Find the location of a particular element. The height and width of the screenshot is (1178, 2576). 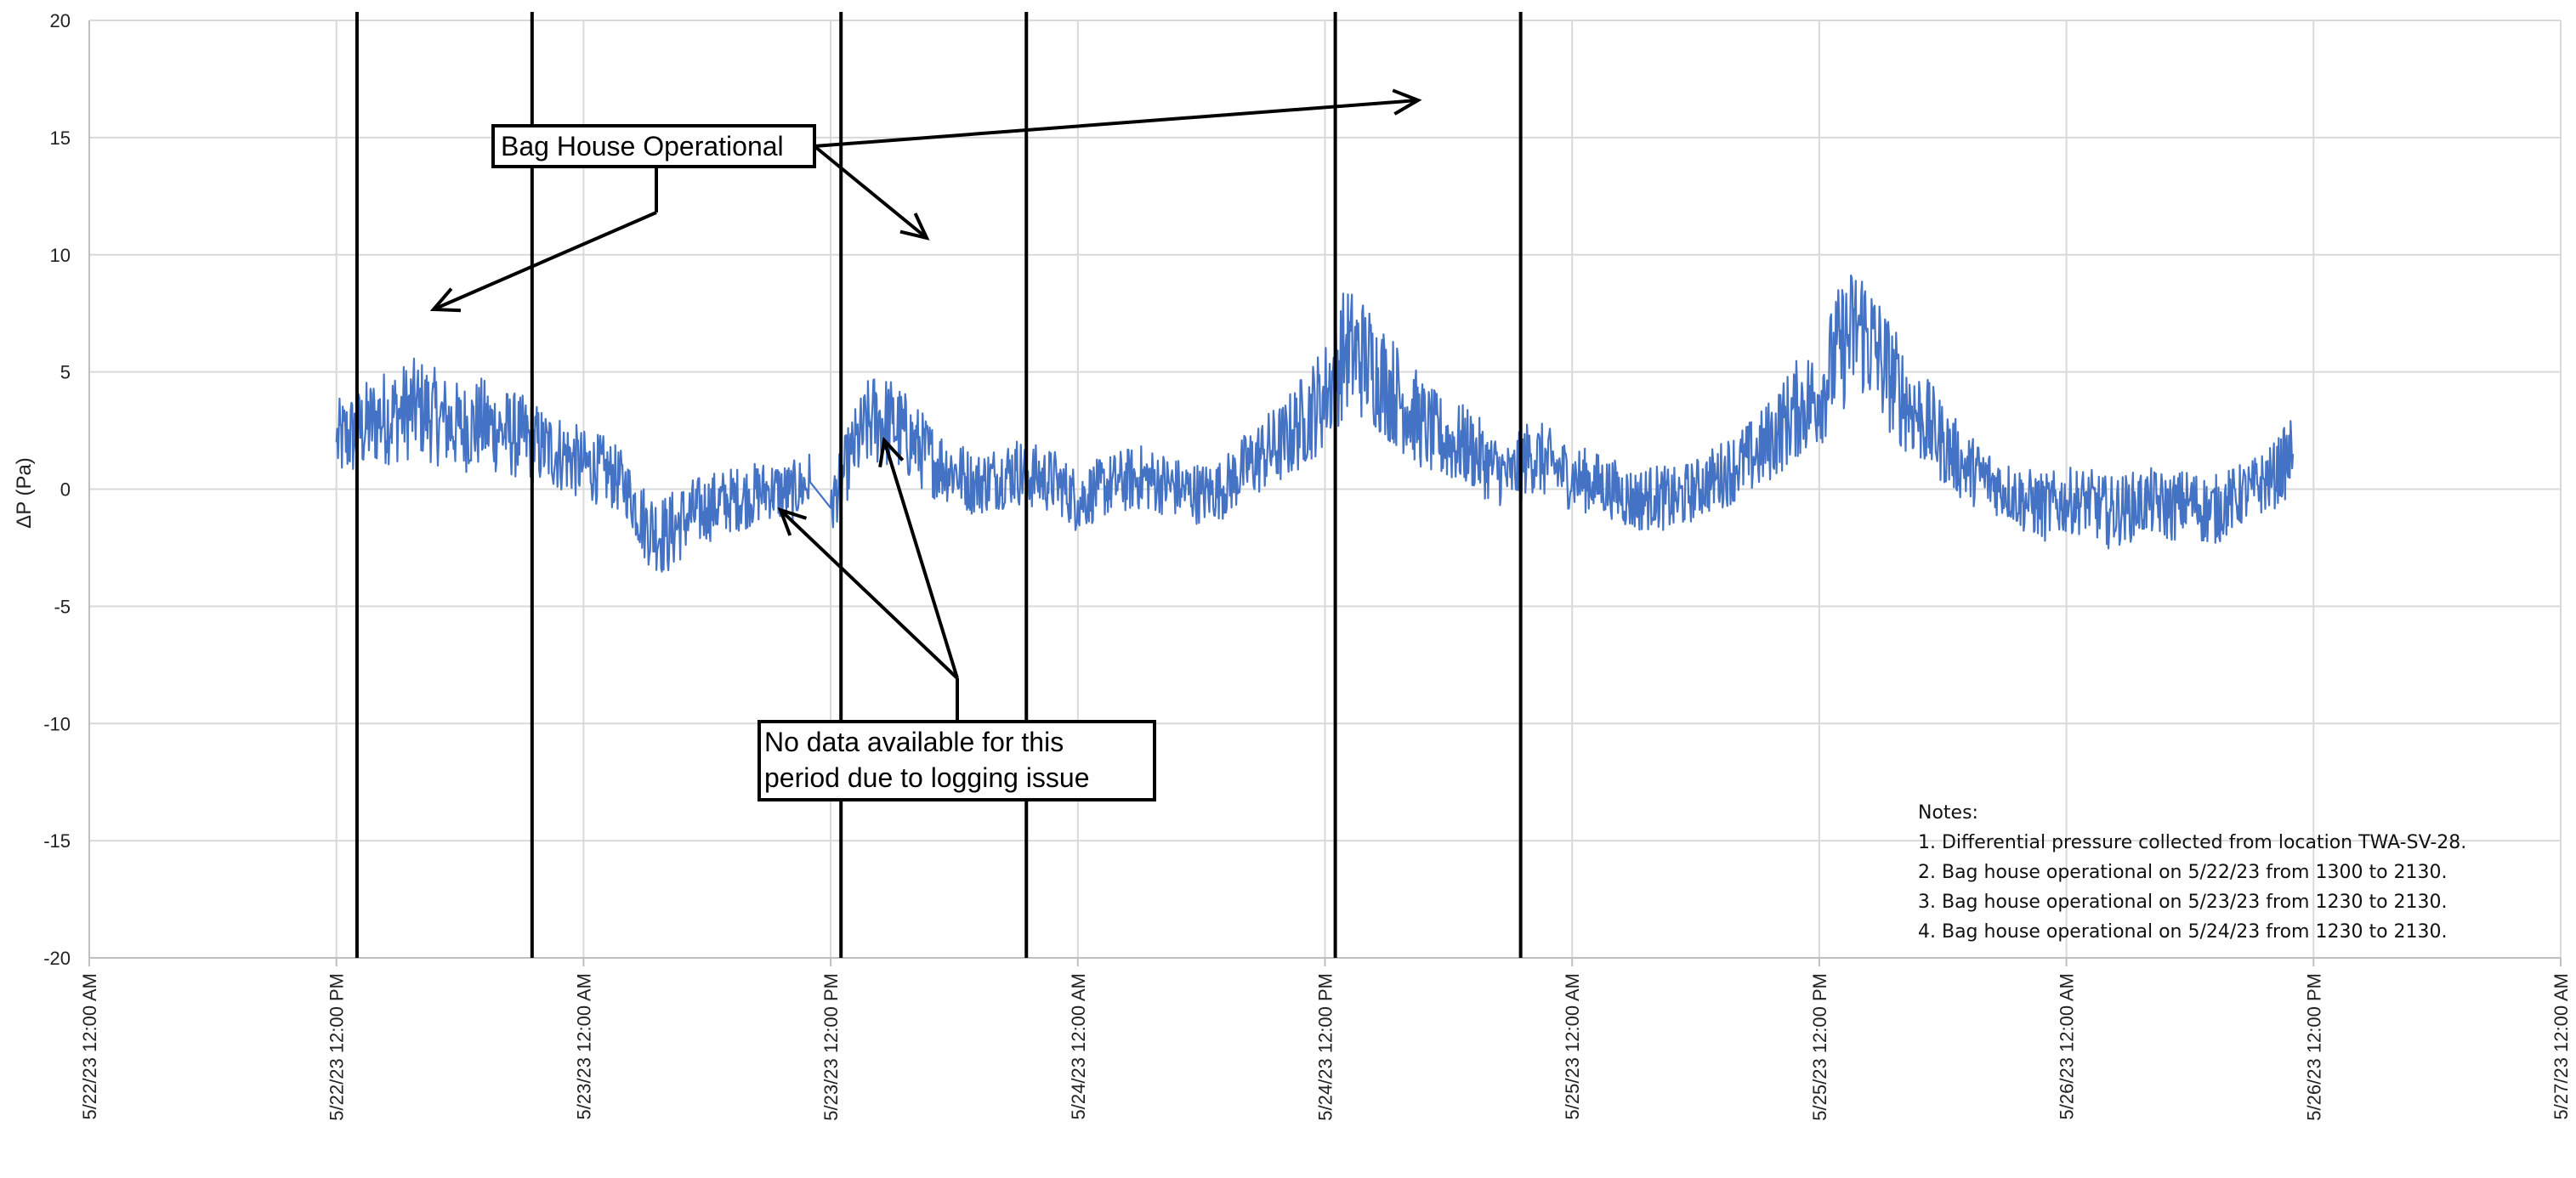

y-tick-label: -20 is located at coordinates (57, 958).